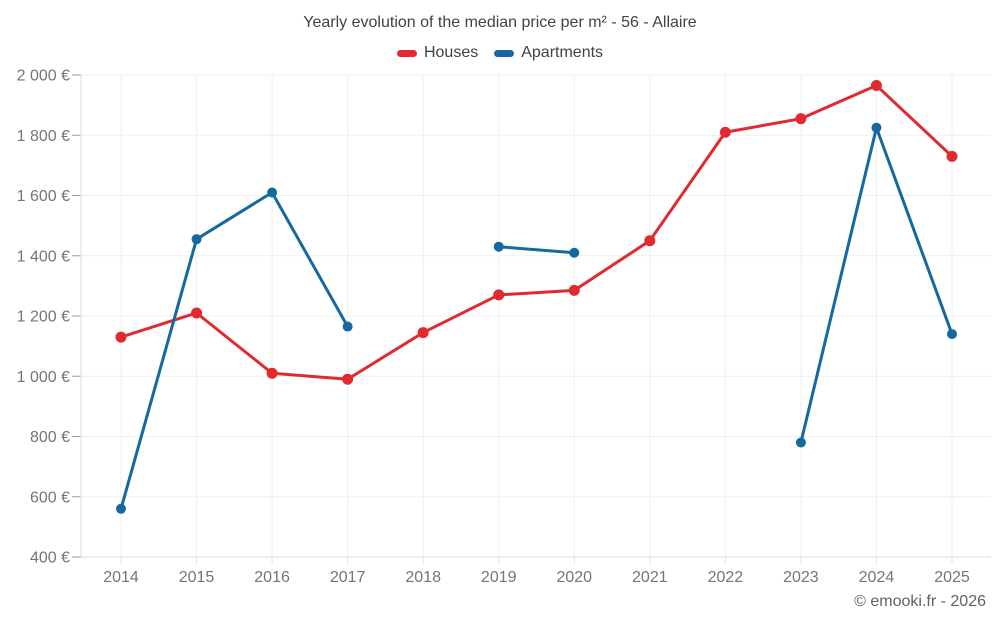 The width and height of the screenshot is (1000, 625). I want to click on y-axis-tick-label: 1 200 €, so click(43, 317).